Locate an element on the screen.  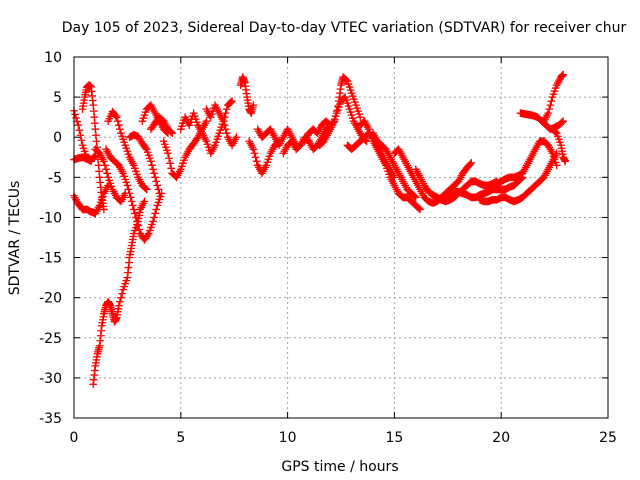
x-tick-label: 15 is located at coordinates (394, 438).